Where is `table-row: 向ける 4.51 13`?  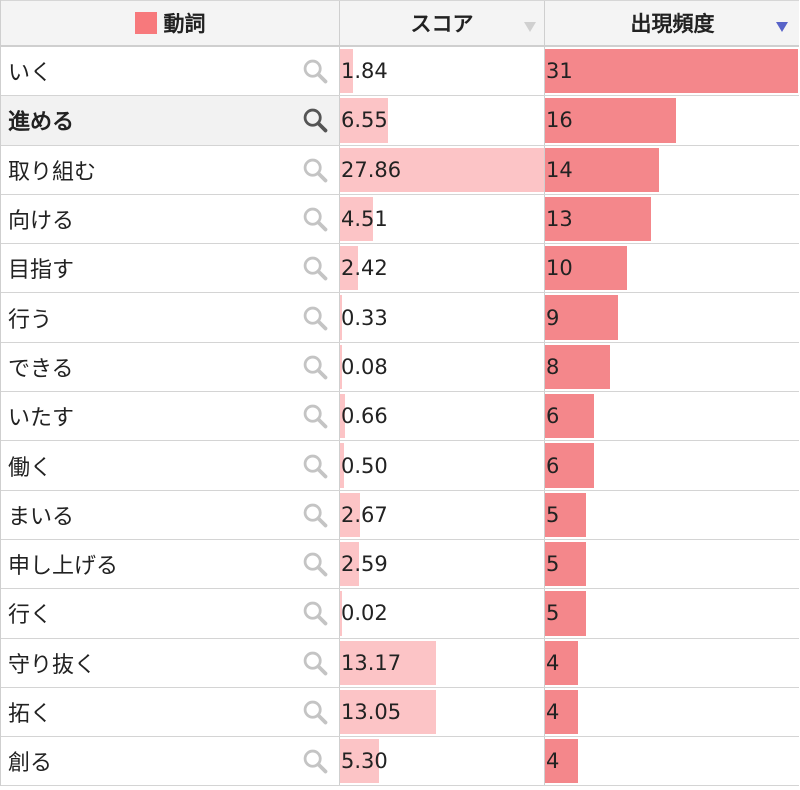
table-row: 向ける 4.51 13 is located at coordinates (400, 219).